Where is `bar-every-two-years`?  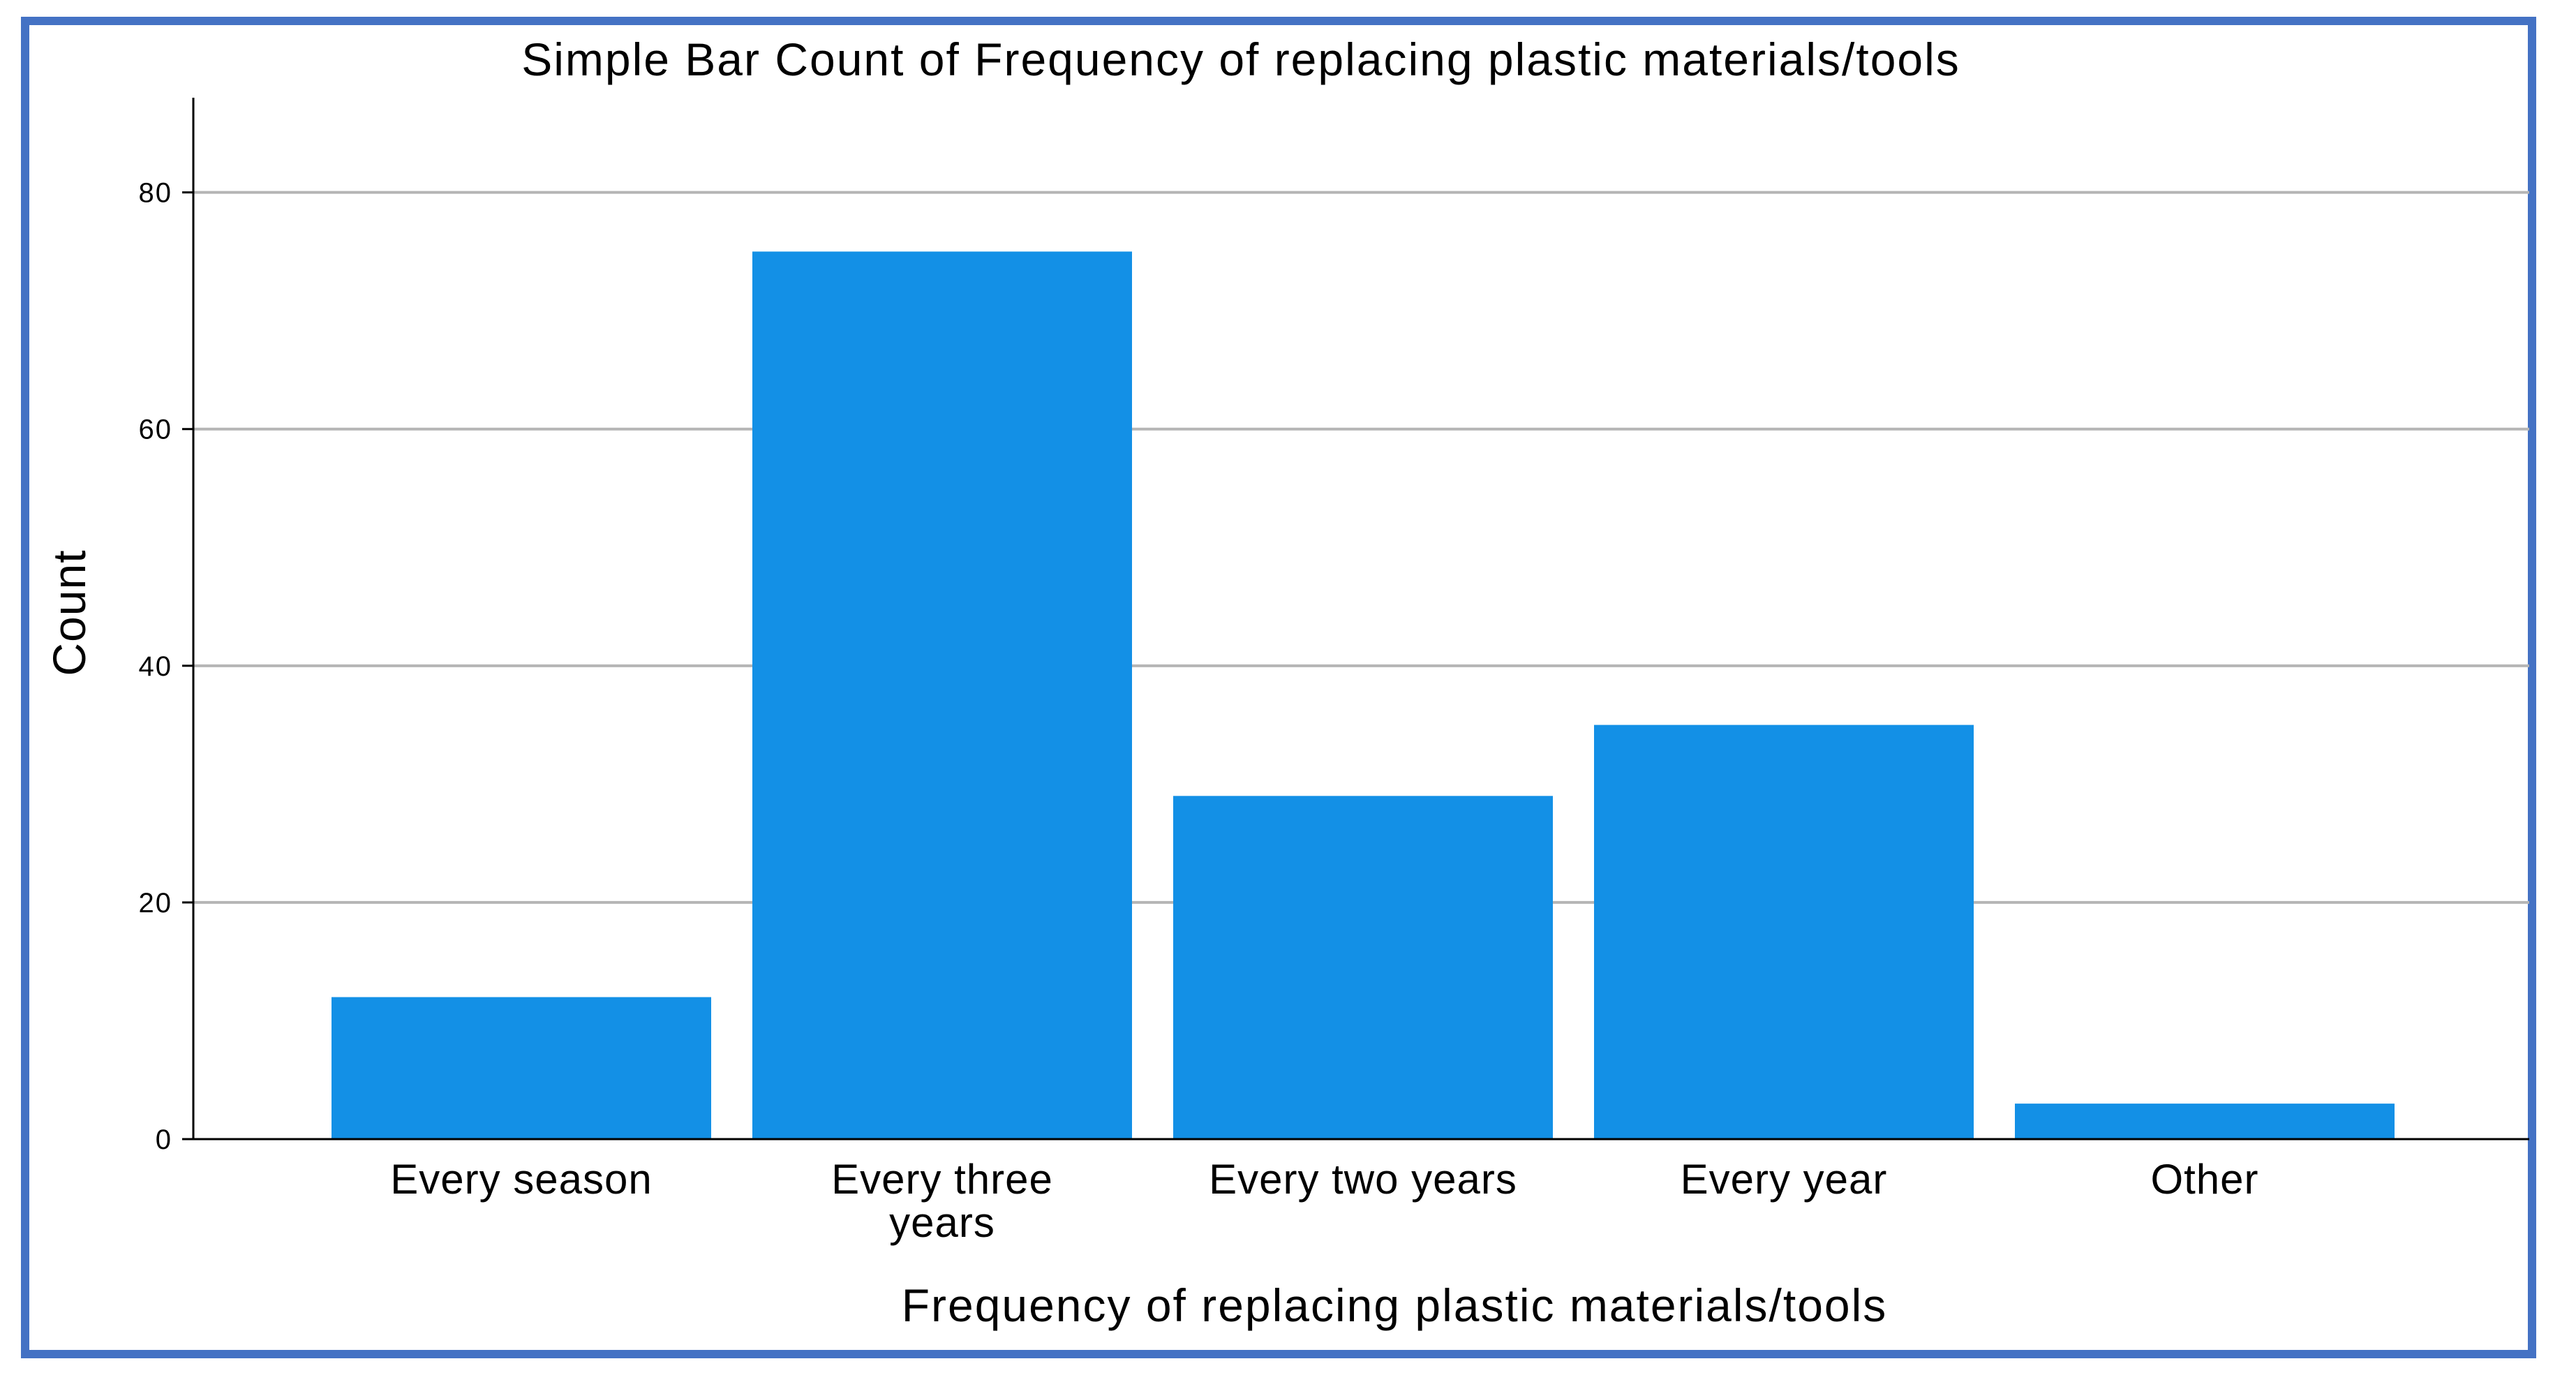
bar-every-two-years is located at coordinates (1363, 968).